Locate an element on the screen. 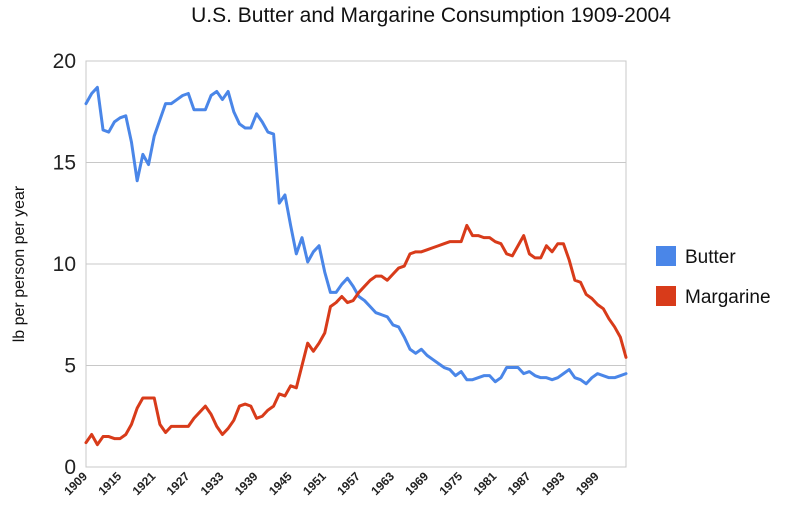 The width and height of the screenshot is (800, 513). y-tick-label: 10 is located at coordinates (64, 264).